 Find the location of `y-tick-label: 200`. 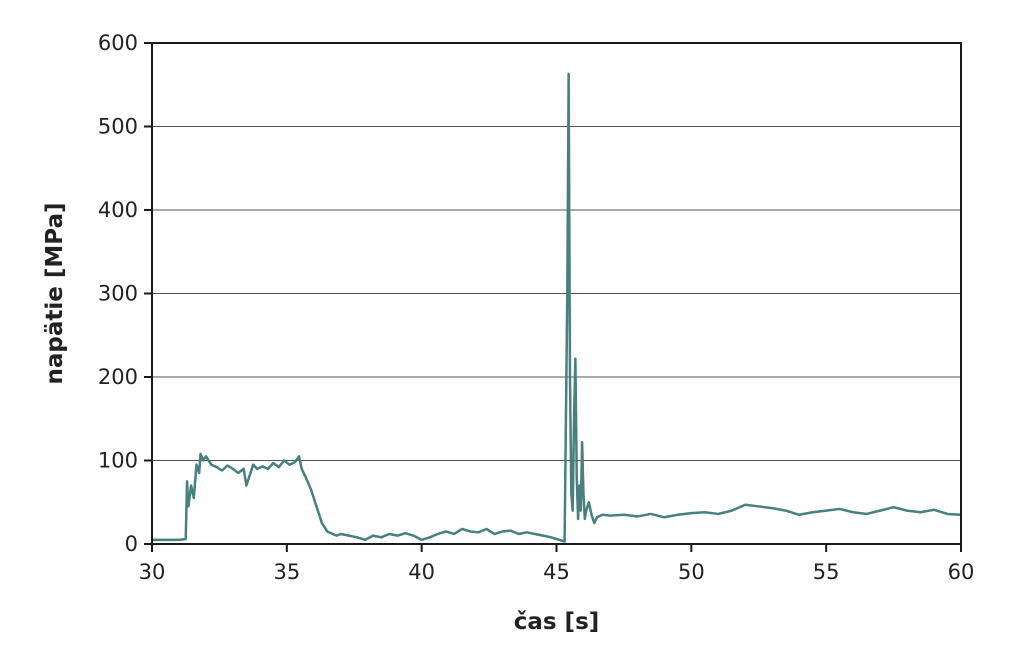

y-tick-label: 200 is located at coordinates (118, 377).